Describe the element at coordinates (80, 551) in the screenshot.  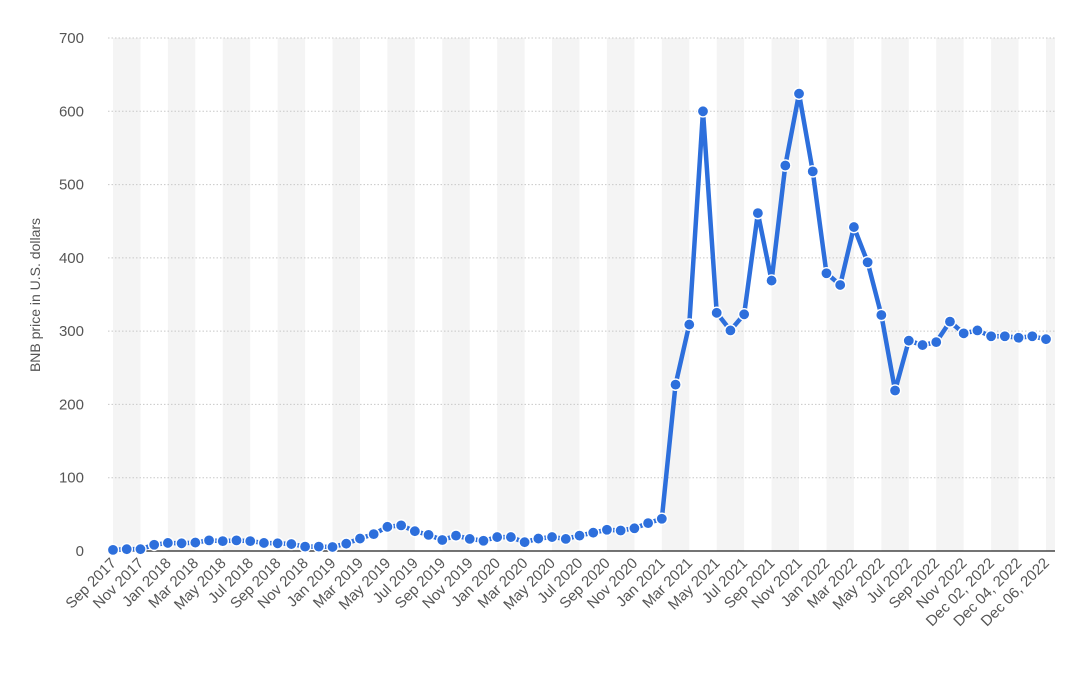
I see `y-tick-label: 0` at that location.